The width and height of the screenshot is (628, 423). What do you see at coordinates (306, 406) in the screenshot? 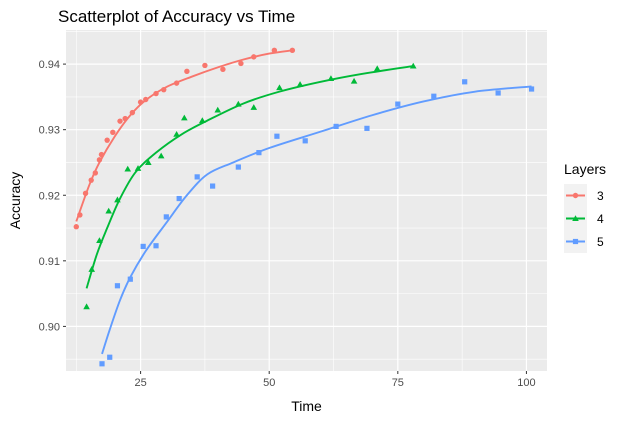
I see `x-axis-title: Time` at bounding box center [306, 406].